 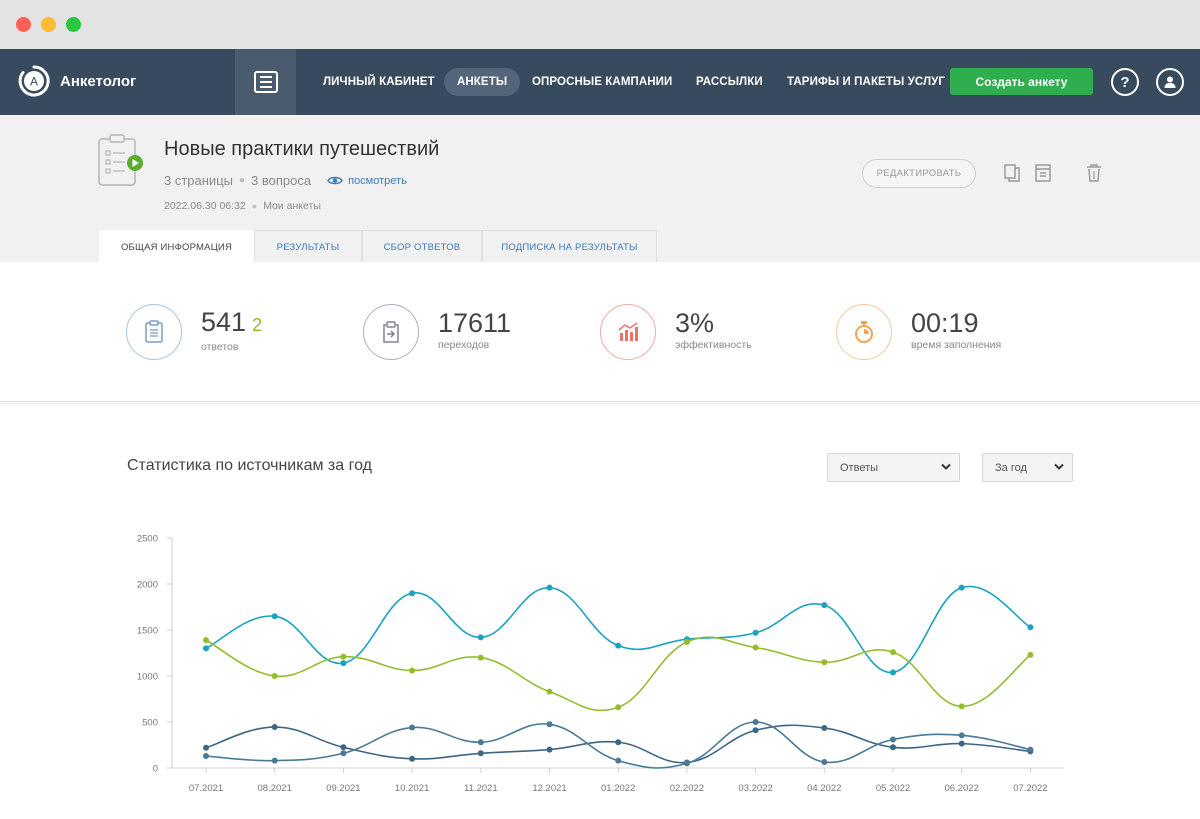 What do you see at coordinates (73, 24) in the screenshot?
I see `maximize-window-button` at bounding box center [73, 24].